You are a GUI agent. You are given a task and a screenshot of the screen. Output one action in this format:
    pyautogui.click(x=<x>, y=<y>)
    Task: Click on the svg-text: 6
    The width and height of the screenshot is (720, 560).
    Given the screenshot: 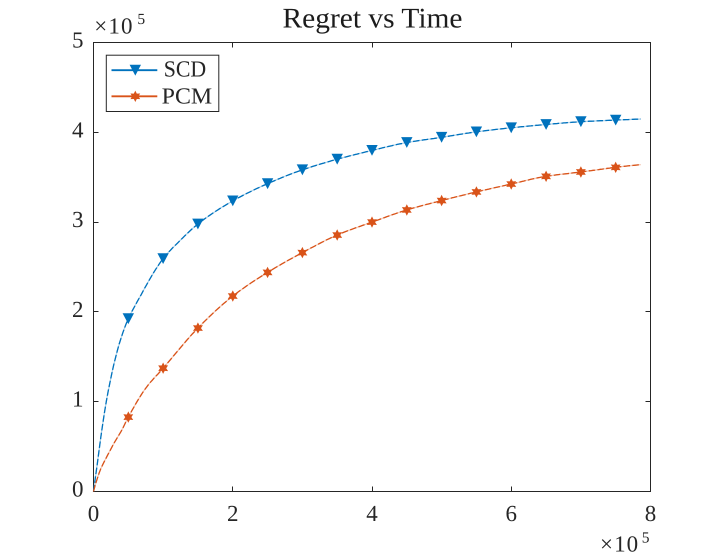 What is the action you would take?
    pyautogui.click(x=511, y=513)
    